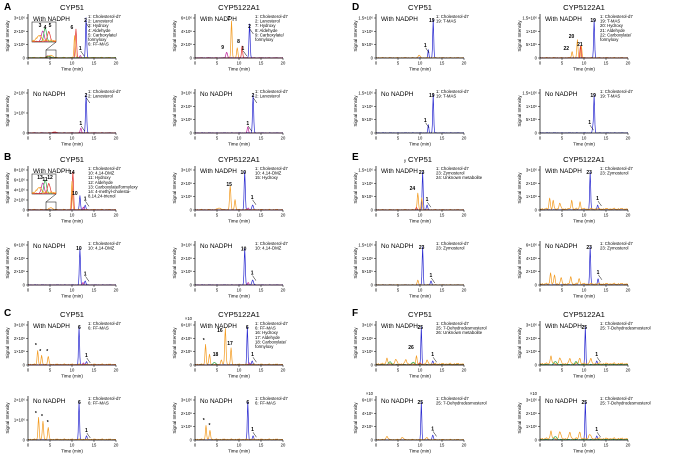 The width and height of the screenshot is (685, 464). Describe the element at coordinates (370, 393) in the screenshot. I see `y-multiplier-label: ×10` at that location.